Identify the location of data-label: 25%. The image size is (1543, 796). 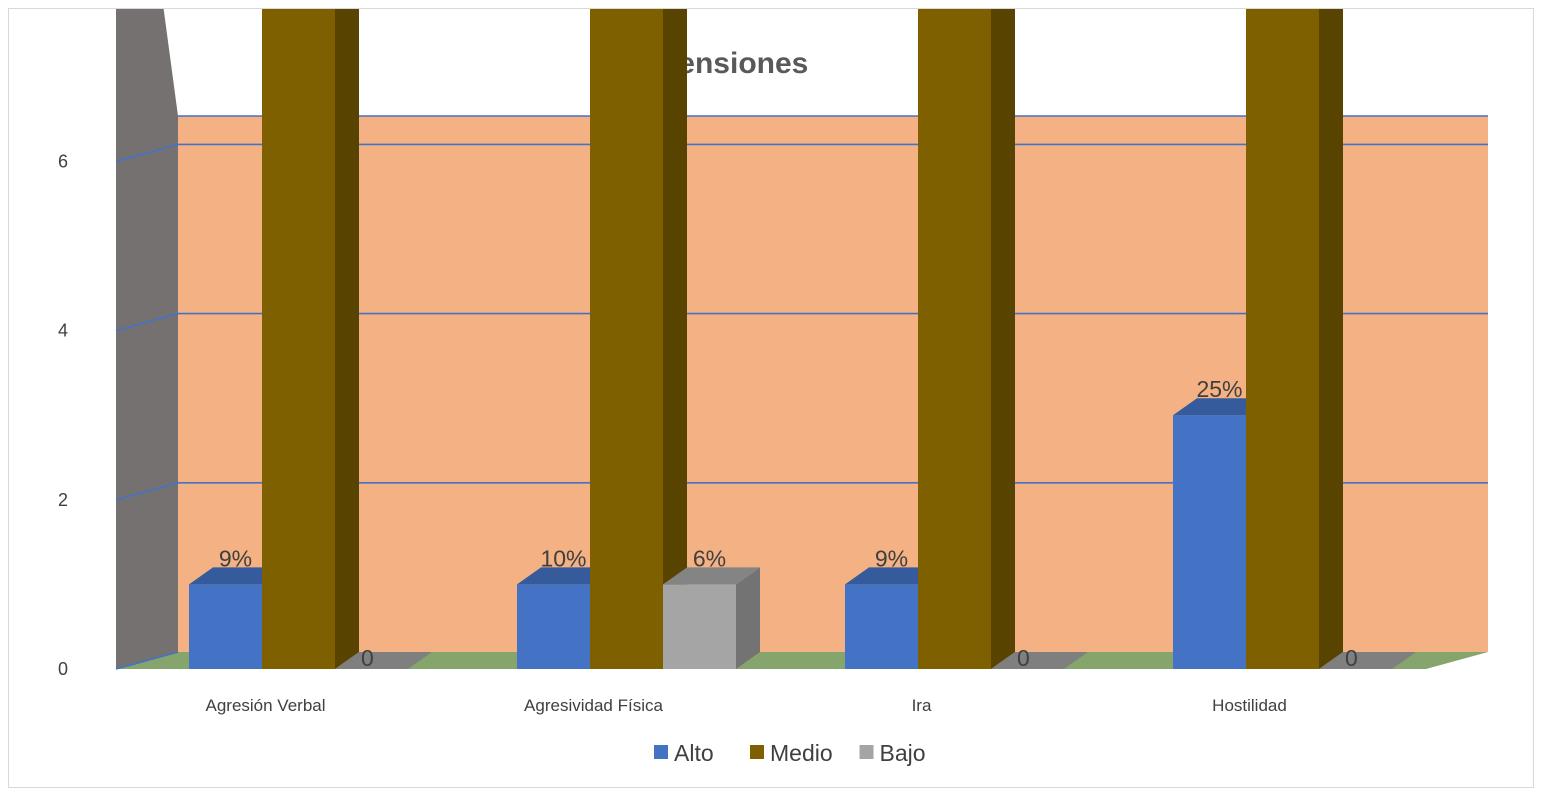
(1219, 389).